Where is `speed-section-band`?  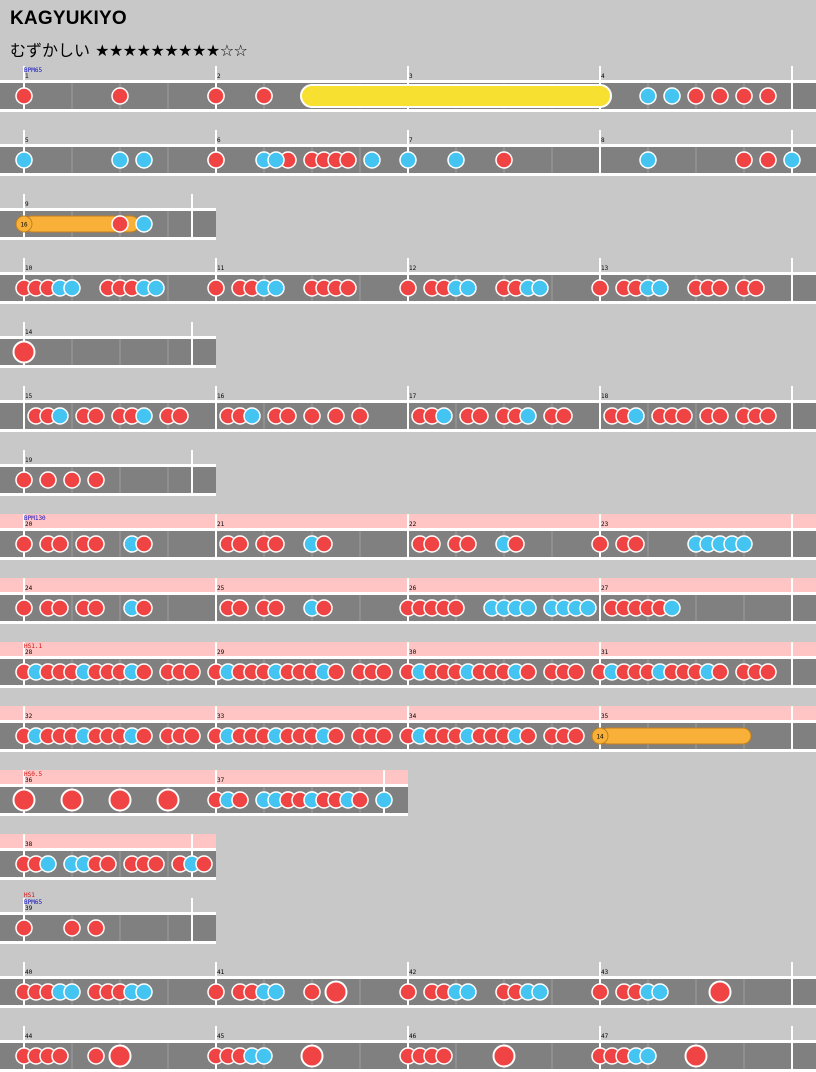
speed-section-band is located at coordinates (204, 779).